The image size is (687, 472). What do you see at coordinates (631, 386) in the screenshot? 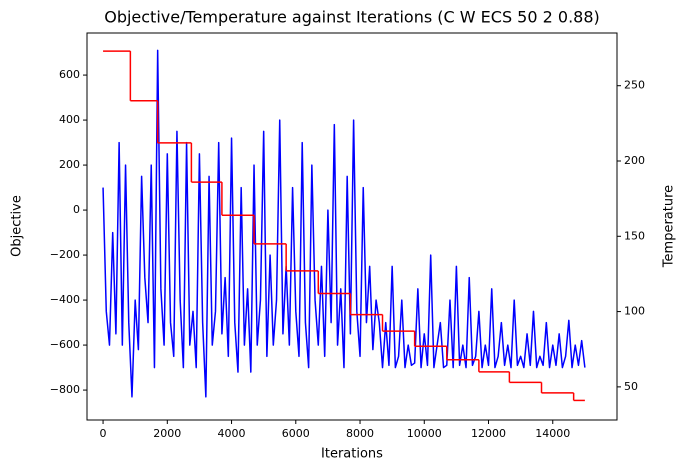
I see `y2-tick-label: 50` at bounding box center [631, 386].